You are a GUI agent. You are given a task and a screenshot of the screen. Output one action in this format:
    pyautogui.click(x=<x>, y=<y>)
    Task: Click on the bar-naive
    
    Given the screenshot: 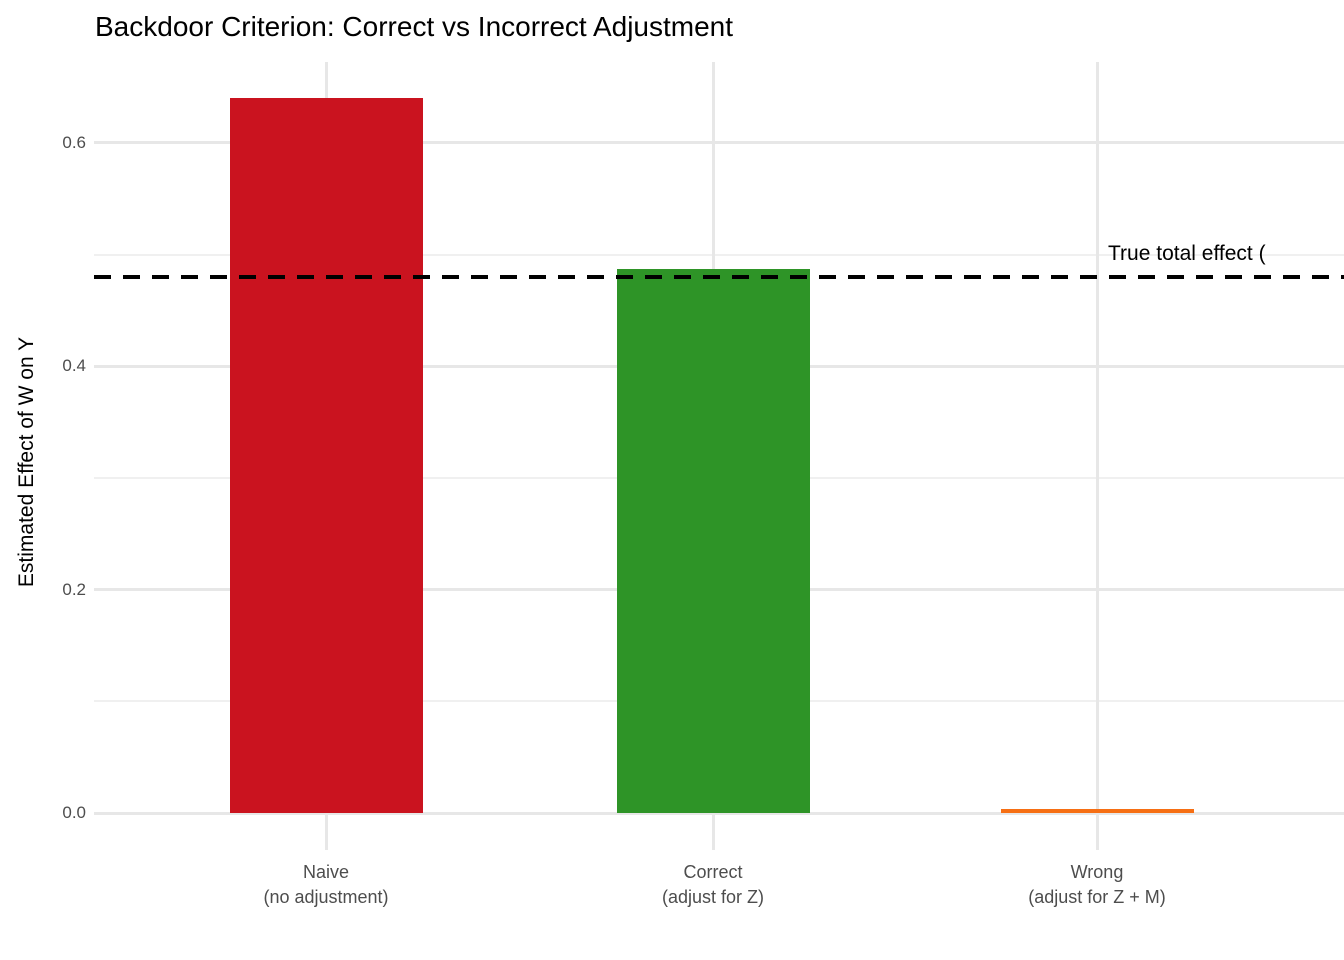 What is the action you would take?
    pyautogui.click(x=326, y=455)
    